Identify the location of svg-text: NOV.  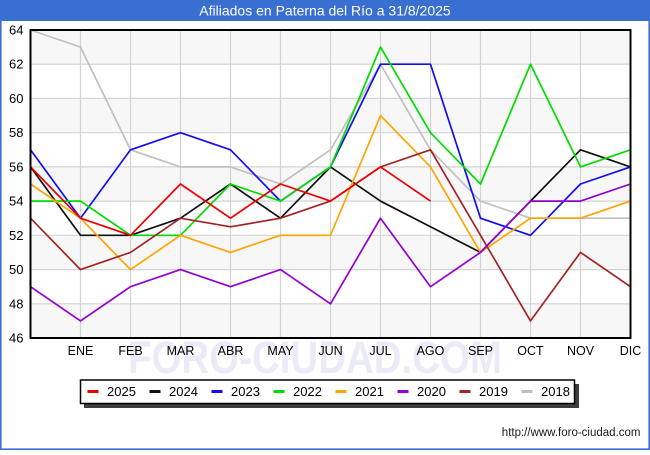
(581, 351).